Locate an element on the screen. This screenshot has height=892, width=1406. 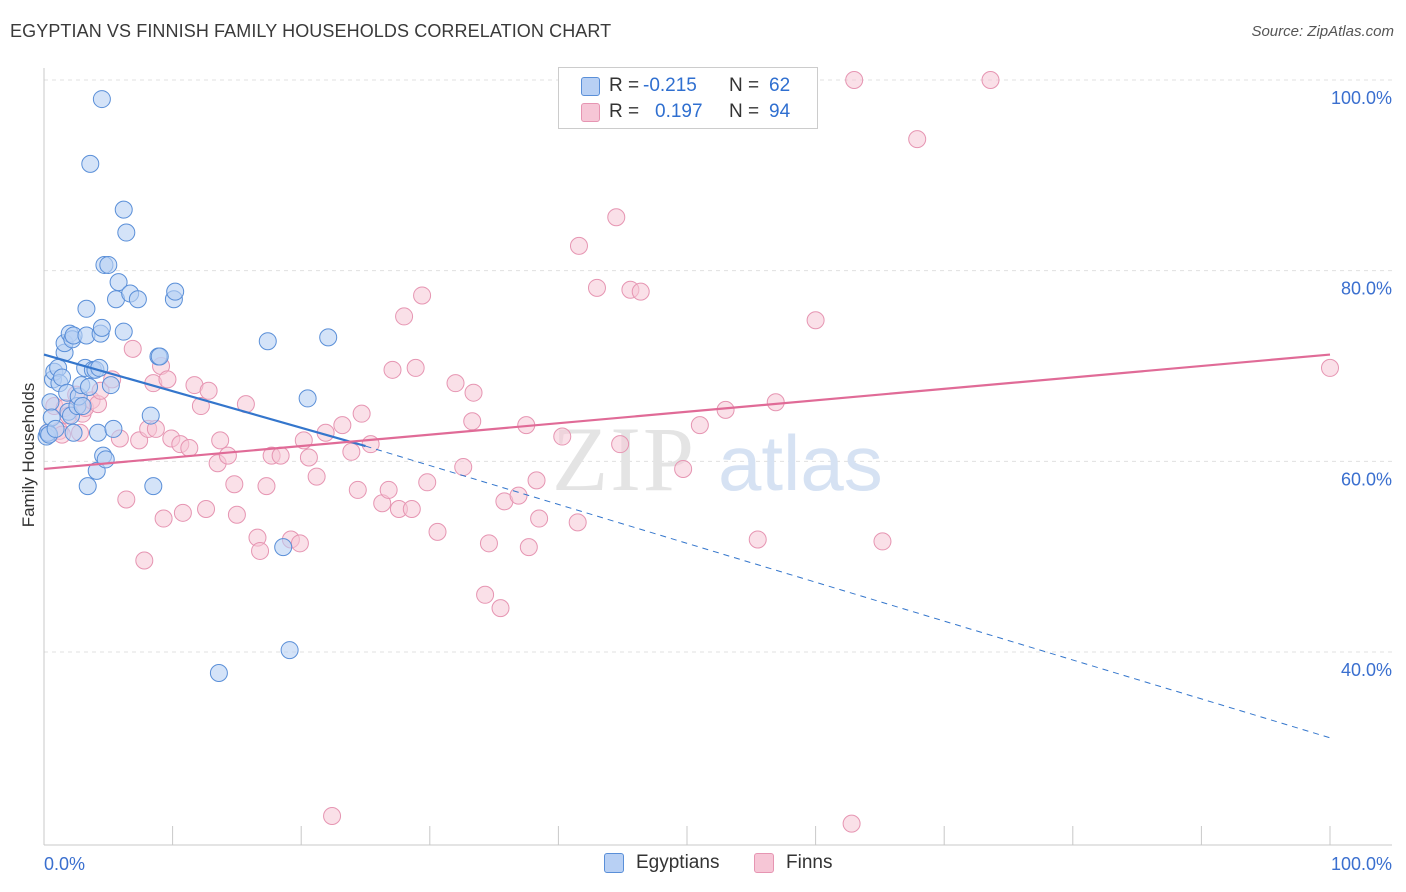
x-tick-label: 0.0% is located at coordinates (64, 864).